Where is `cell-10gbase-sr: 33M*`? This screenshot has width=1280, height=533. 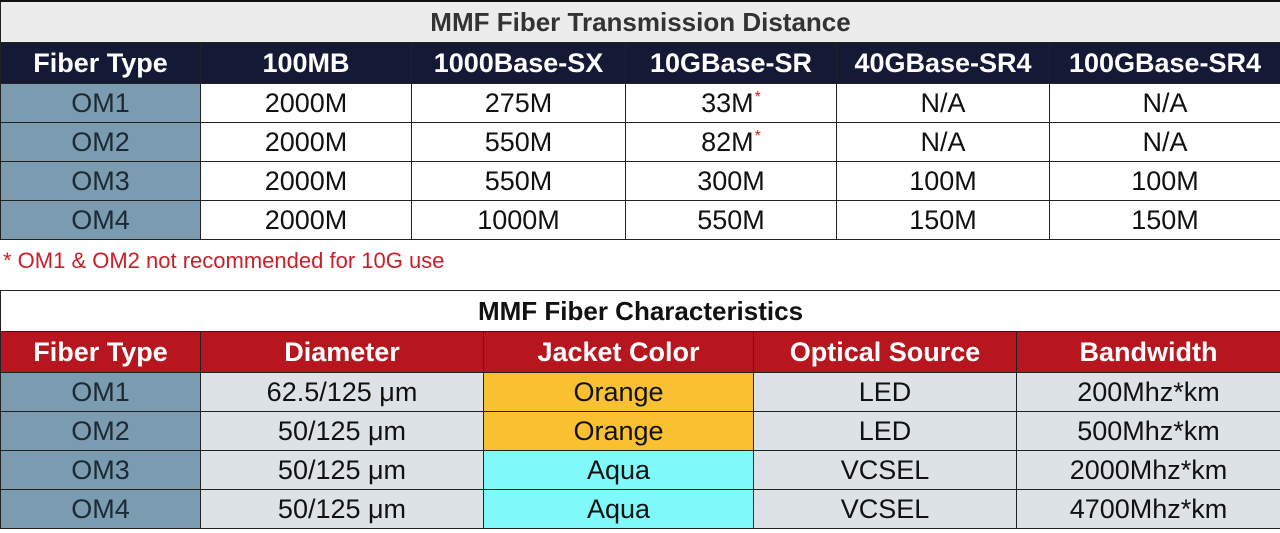
cell-10gbase-sr: 33M* is located at coordinates (731, 103).